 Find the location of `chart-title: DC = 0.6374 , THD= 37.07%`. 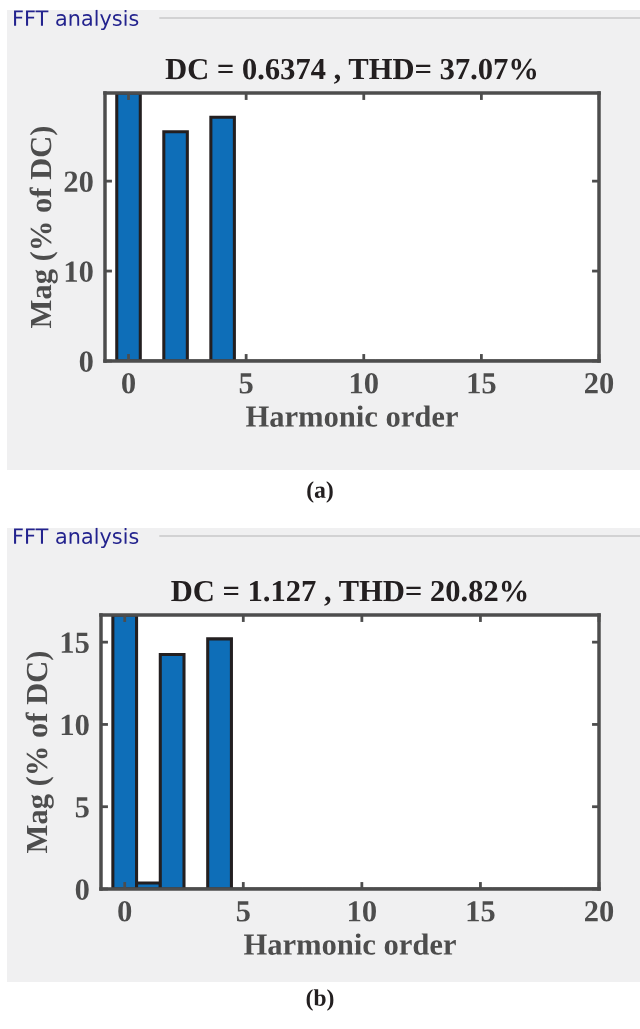

chart-title: DC = 0.6374 , THD= 37.07% is located at coordinates (351, 71).